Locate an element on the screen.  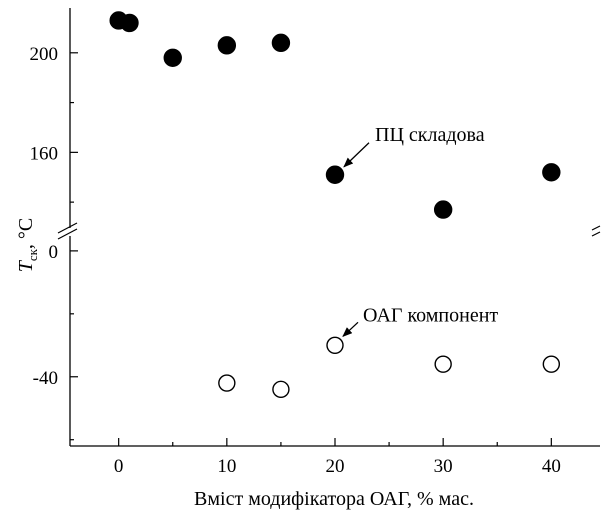
x-axis-title: Вміст модифікатора ОАГ, % мас. is located at coordinates (334, 499).